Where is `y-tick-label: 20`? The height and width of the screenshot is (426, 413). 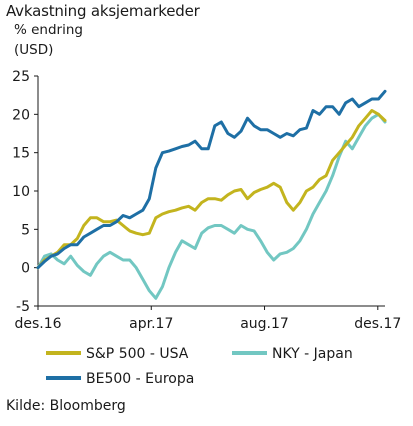 y-tick-label: 20 is located at coordinates (21, 115).